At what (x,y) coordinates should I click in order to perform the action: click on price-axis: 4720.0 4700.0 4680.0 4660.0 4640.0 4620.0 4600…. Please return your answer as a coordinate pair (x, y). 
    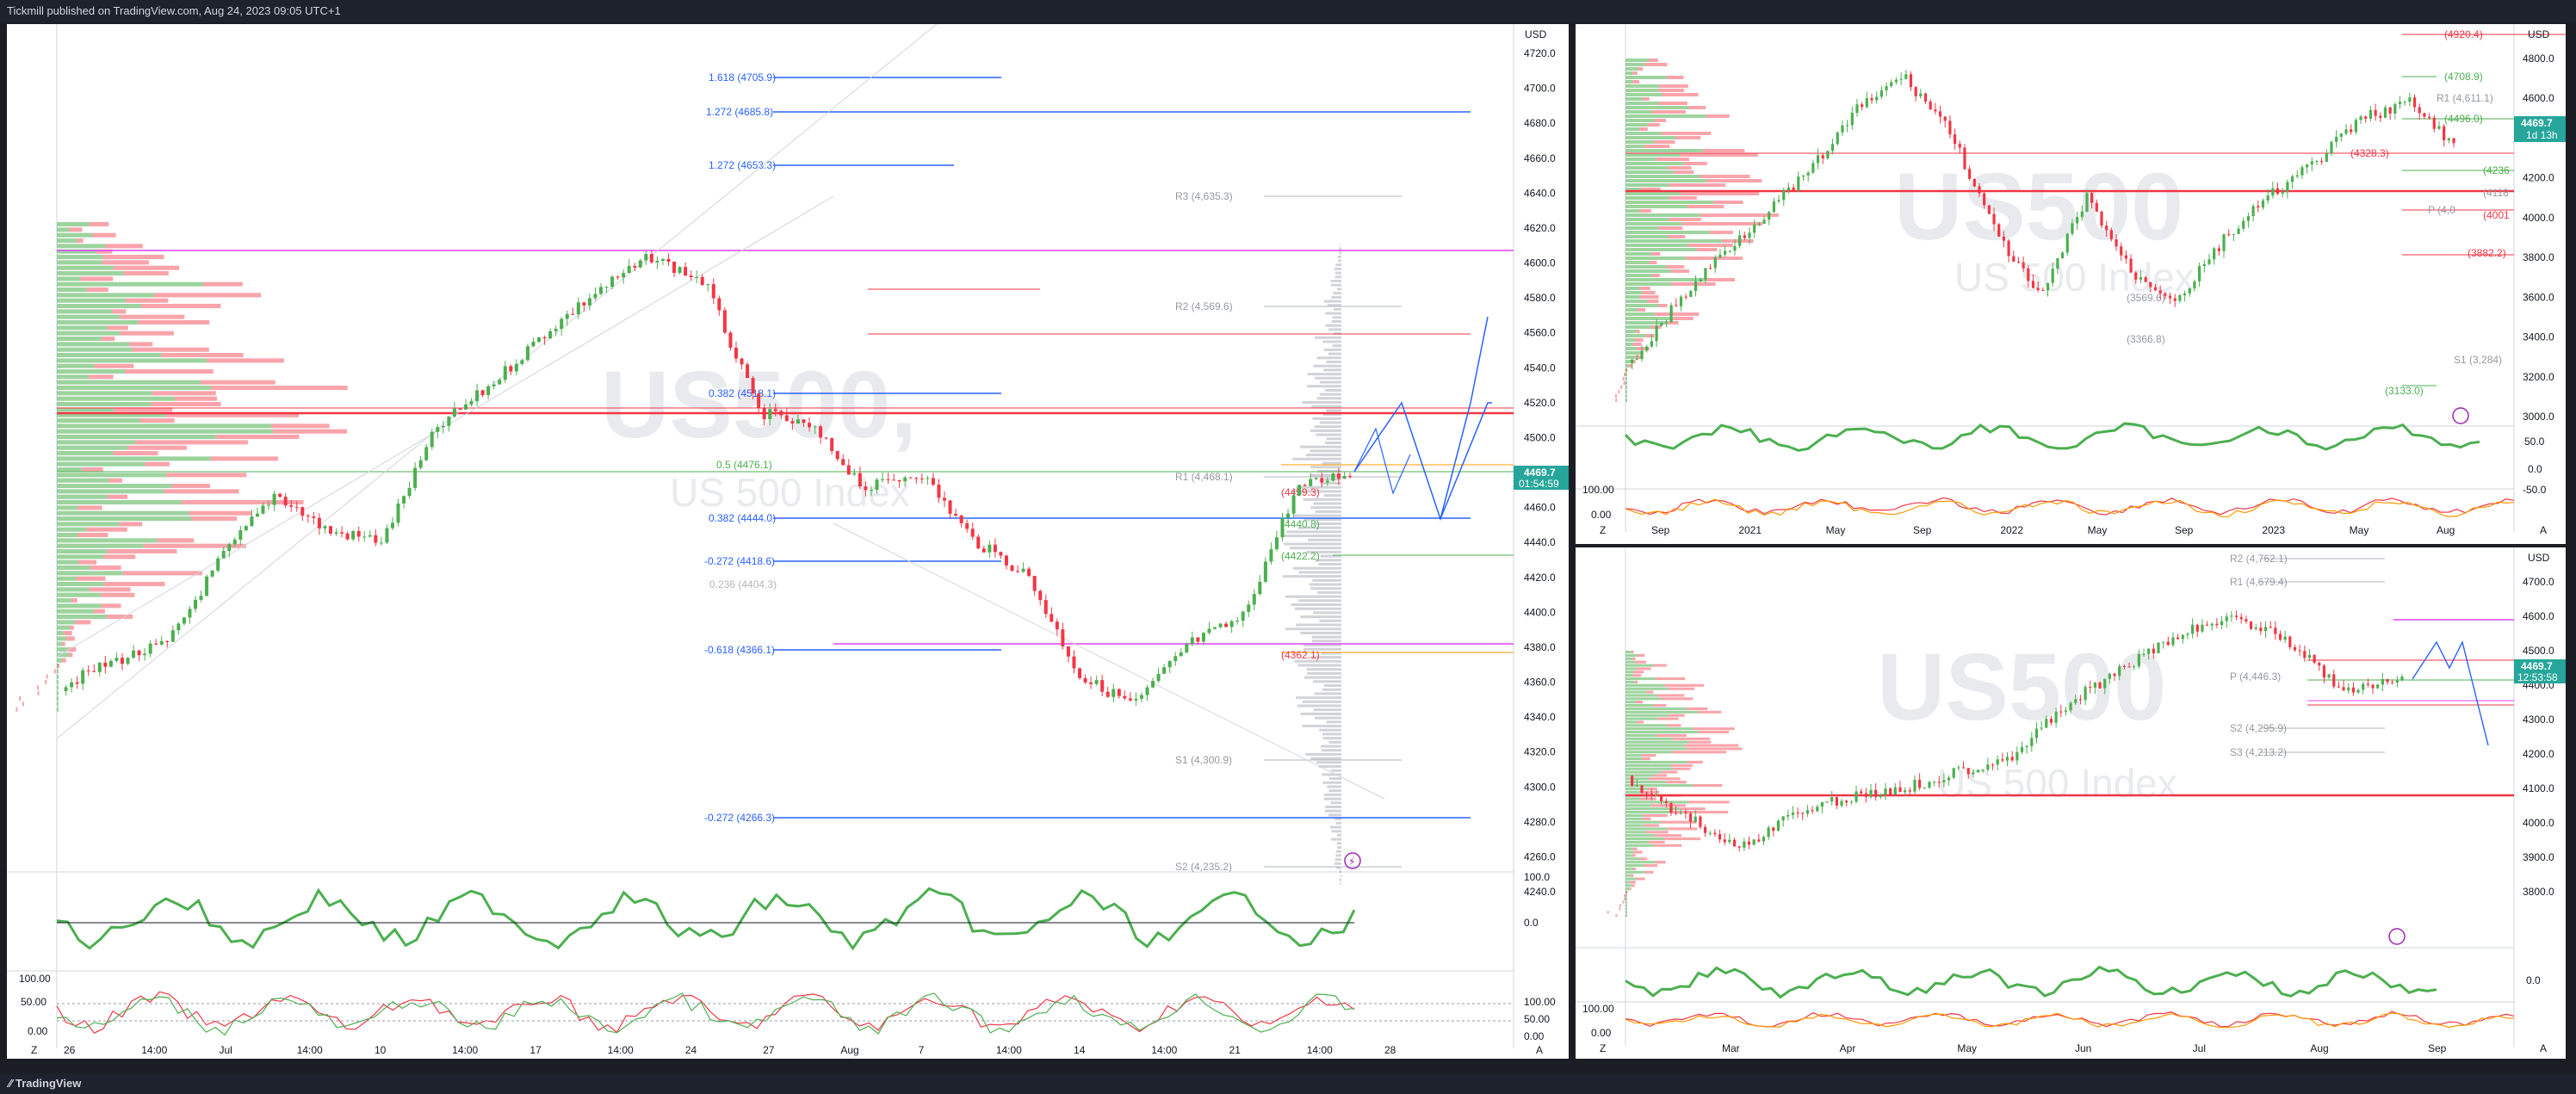
    Looking at the image, I should click on (1540, 472).